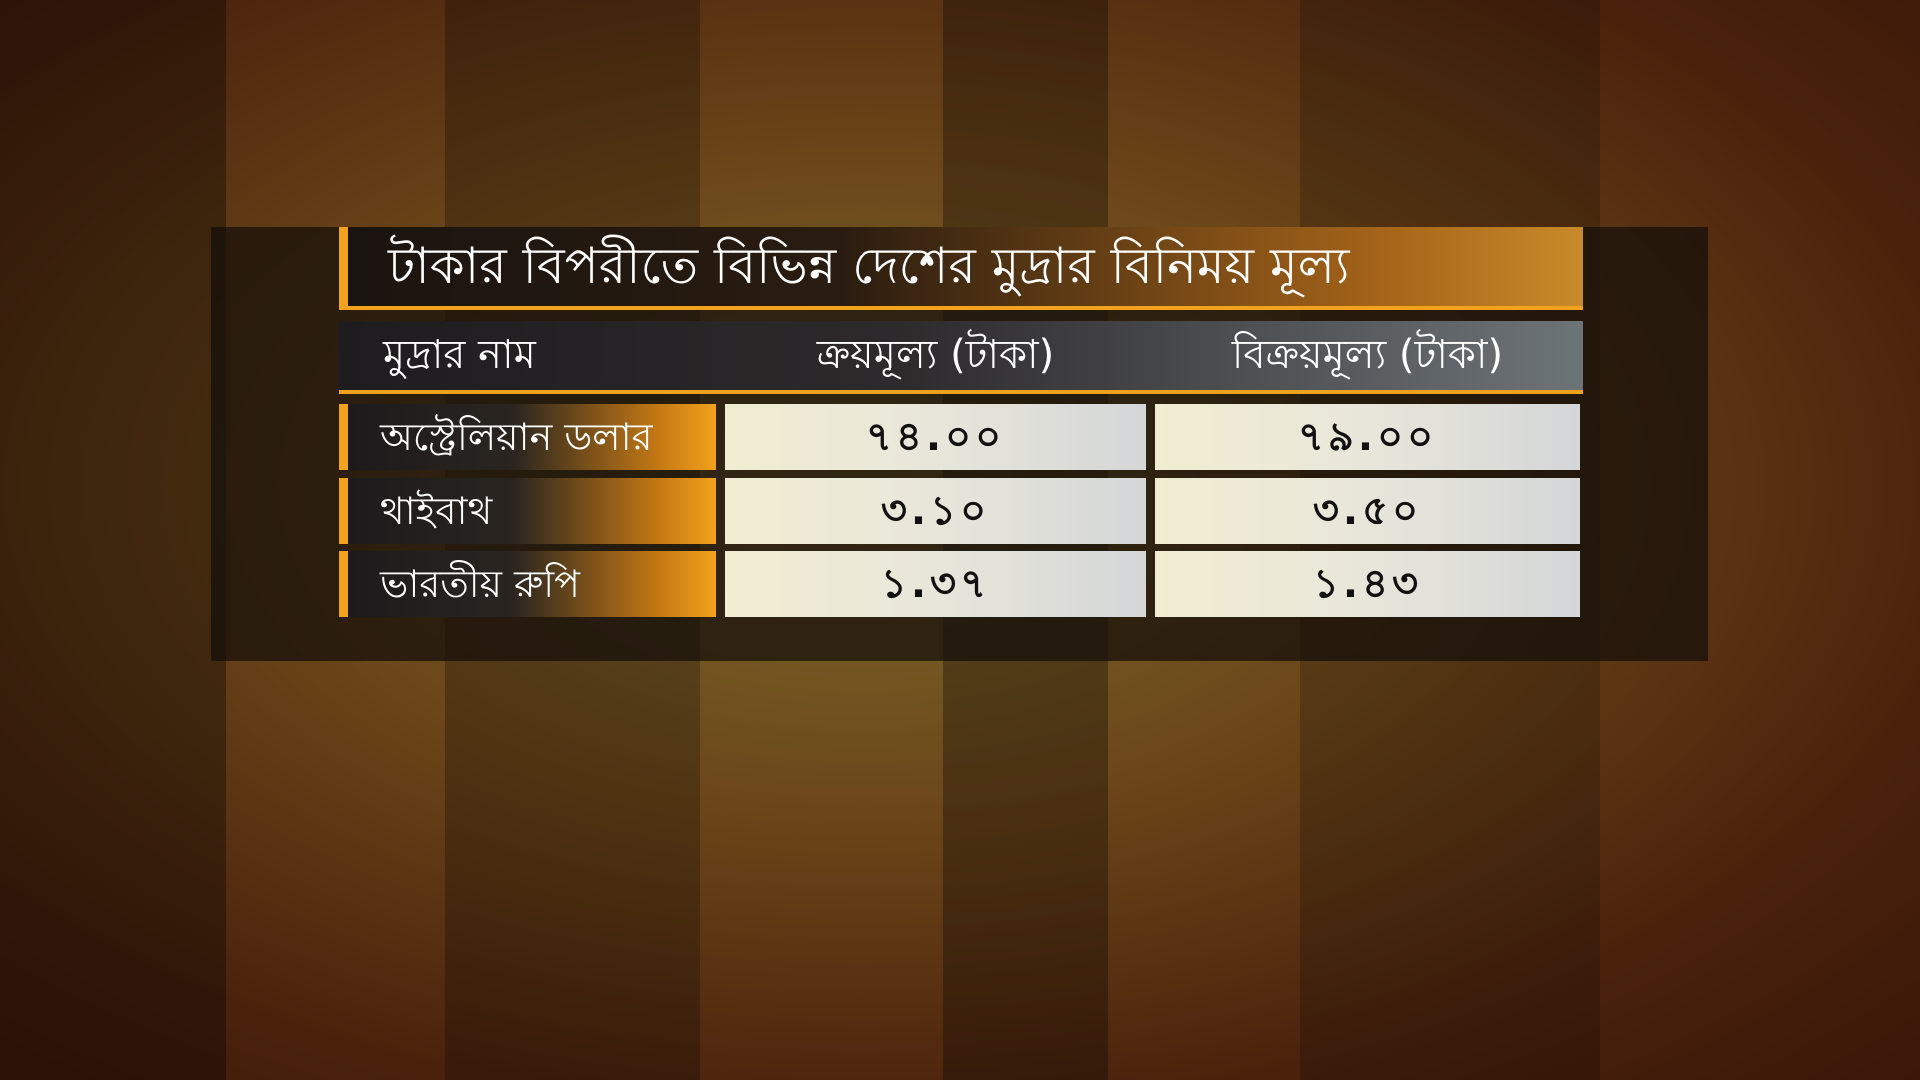 This screenshot has width=1920, height=1080. What do you see at coordinates (459, 355) in the screenshot?
I see `header-cell: মুদ্রার নাম` at bounding box center [459, 355].